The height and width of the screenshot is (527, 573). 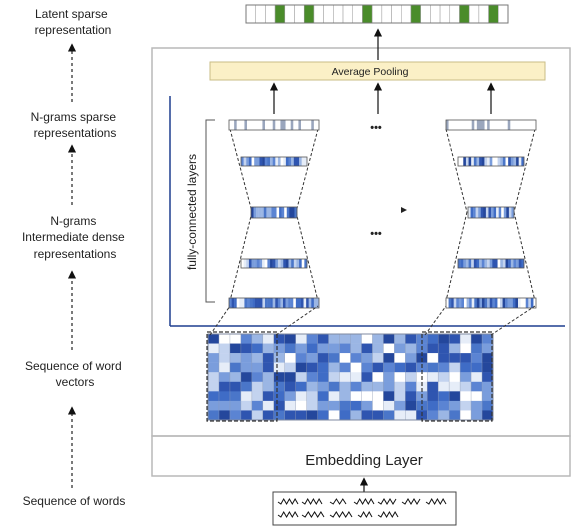 What do you see at coordinates (376, 128) in the screenshot?
I see `ellipsis-top: •••` at bounding box center [376, 128].